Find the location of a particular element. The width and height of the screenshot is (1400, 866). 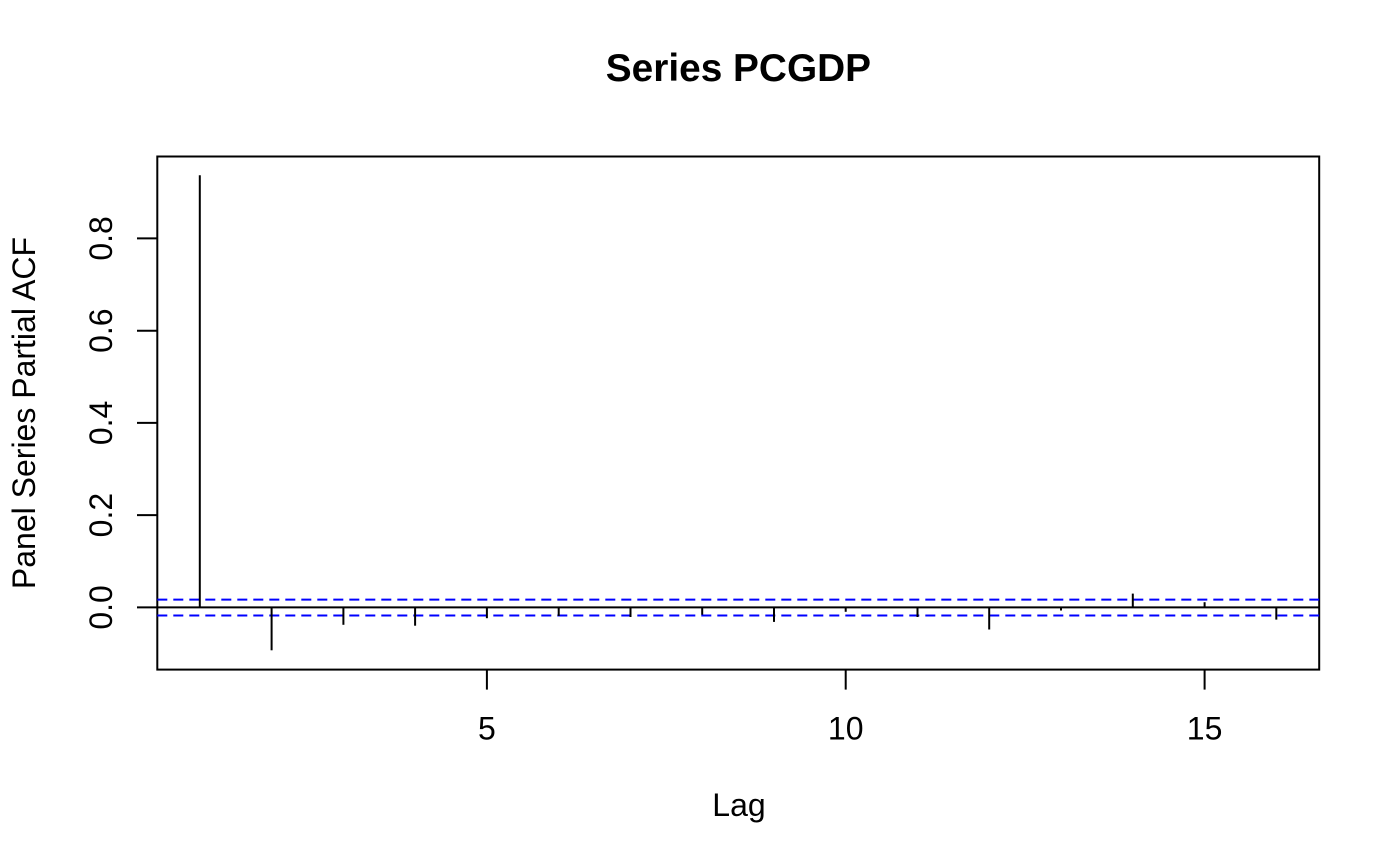

svg-text: 0.4 is located at coordinates (101, 423).